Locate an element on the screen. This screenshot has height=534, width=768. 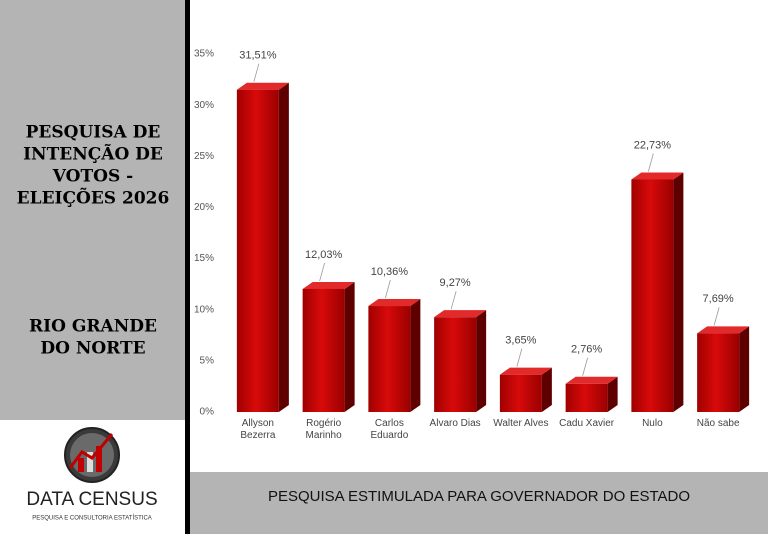
y-tick-label: 5% is located at coordinates (207, 360).